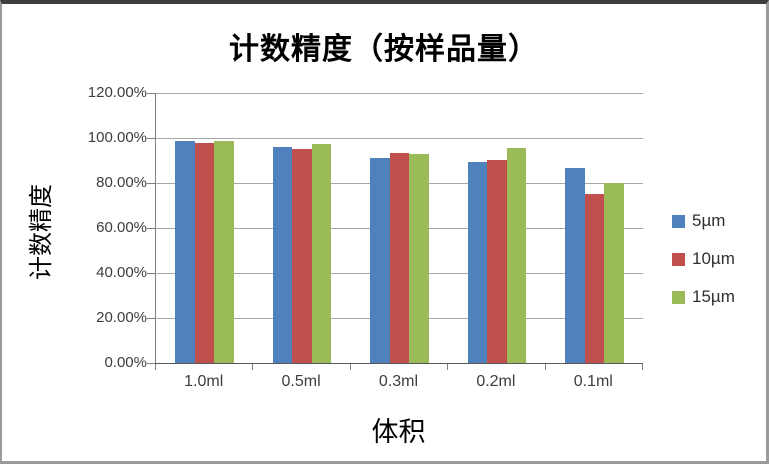 This screenshot has height=464, width=769. I want to click on bar-5µm-0.2ml, so click(477, 262).